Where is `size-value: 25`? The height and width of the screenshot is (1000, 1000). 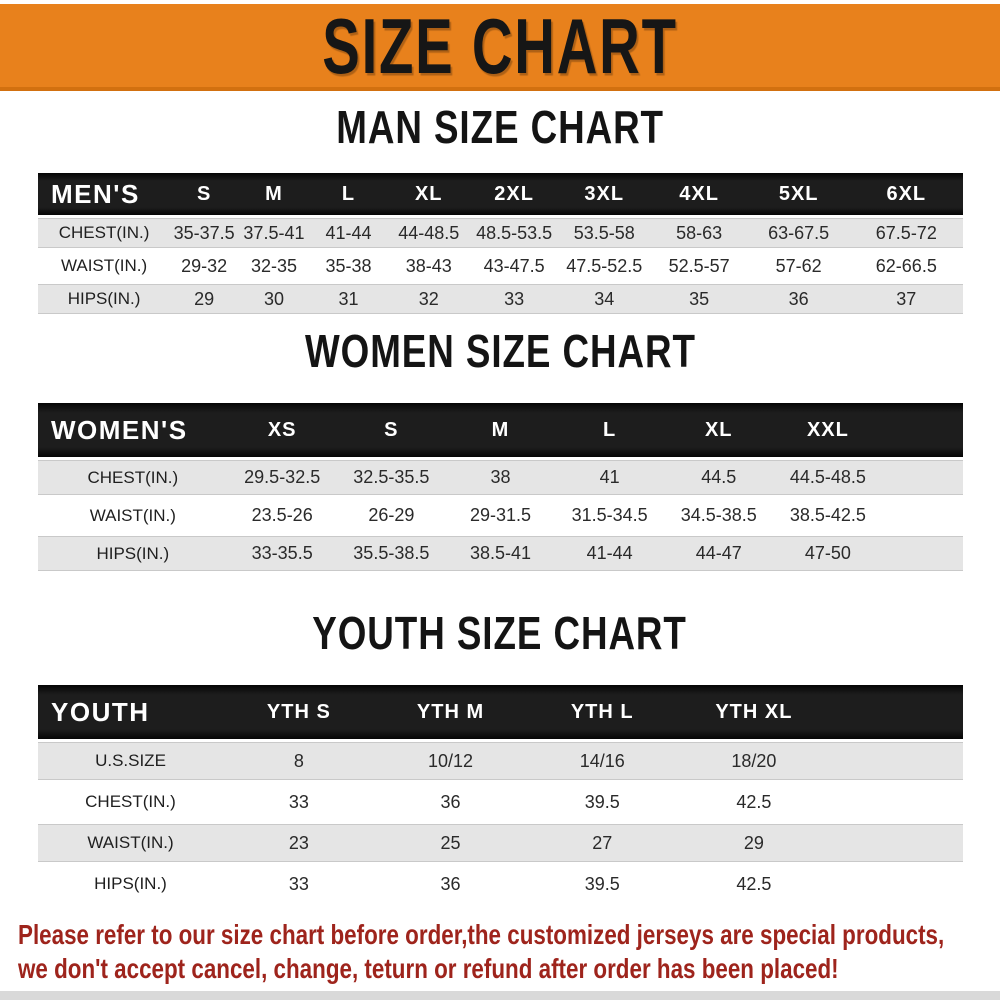 size-value: 25 is located at coordinates (450, 843).